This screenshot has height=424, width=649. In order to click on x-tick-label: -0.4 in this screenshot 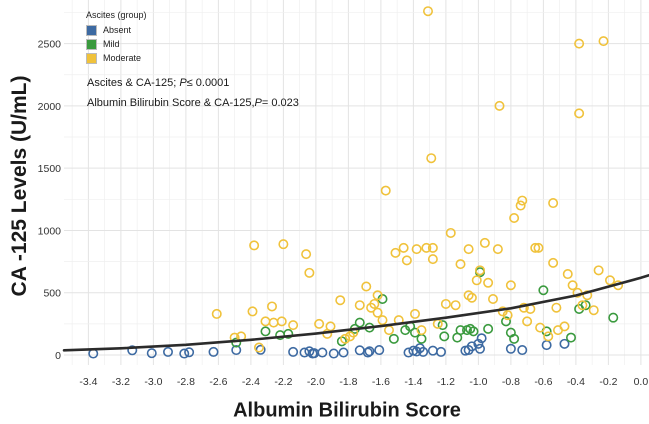, I will do `click(576, 382)`.